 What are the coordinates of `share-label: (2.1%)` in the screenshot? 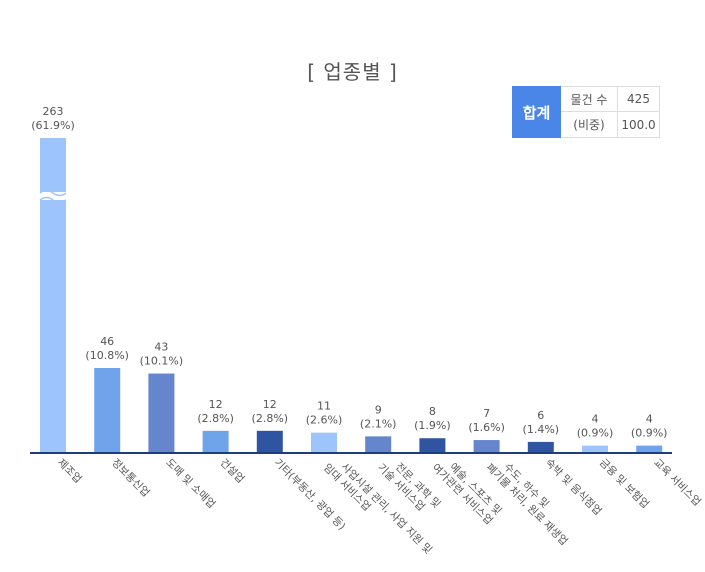 It's located at (378, 423).